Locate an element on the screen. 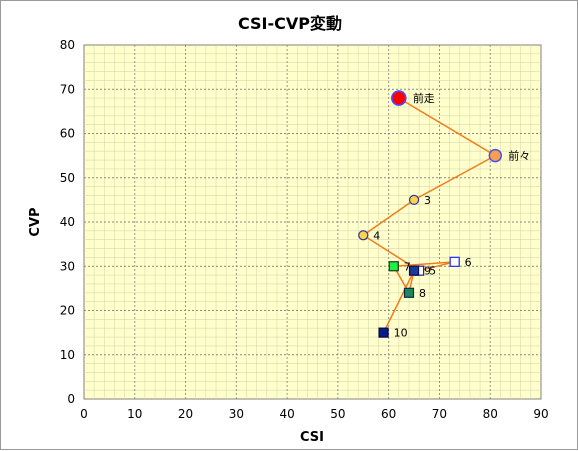 The width and height of the screenshot is (578, 451). data-label: 4 is located at coordinates (376, 235).